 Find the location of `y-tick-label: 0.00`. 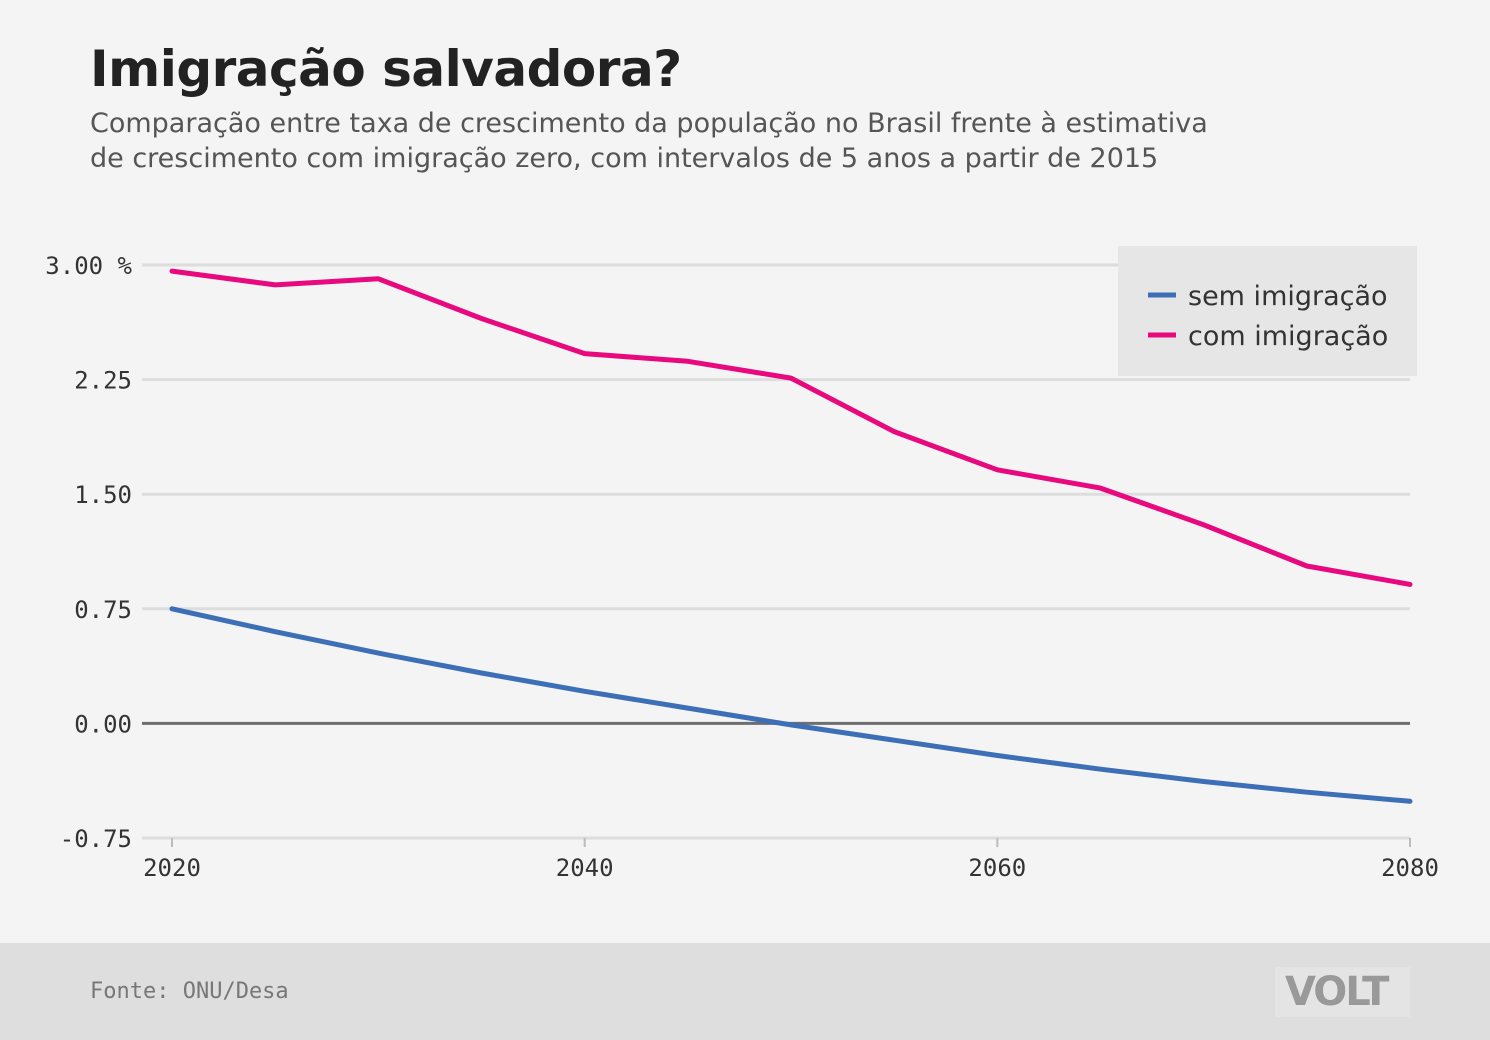

y-tick-label: 0.00 is located at coordinates (103, 724).